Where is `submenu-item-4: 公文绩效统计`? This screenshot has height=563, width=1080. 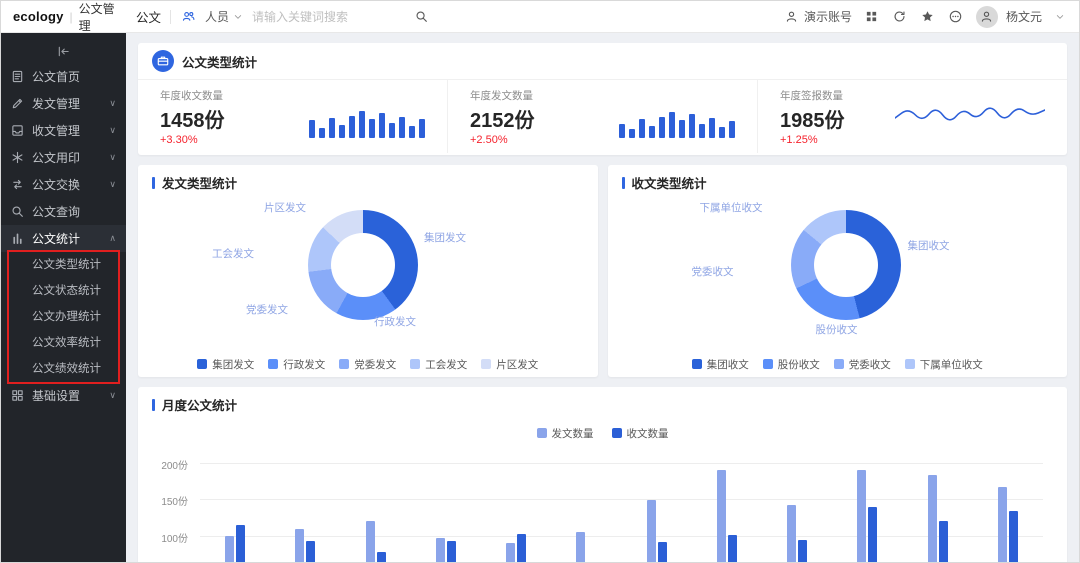
submenu-item-4: 公文绩效统计 is located at coordinates (66, 369).